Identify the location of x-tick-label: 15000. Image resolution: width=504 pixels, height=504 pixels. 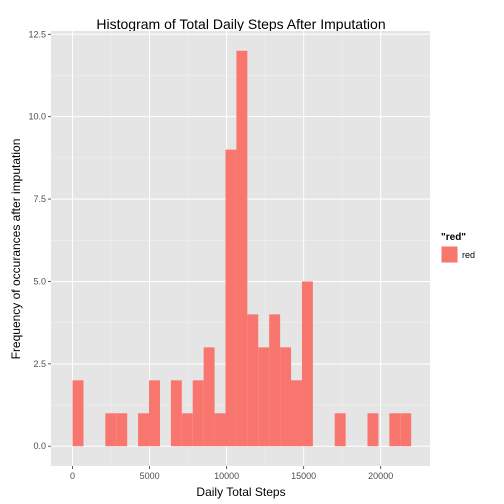
(303, 476).